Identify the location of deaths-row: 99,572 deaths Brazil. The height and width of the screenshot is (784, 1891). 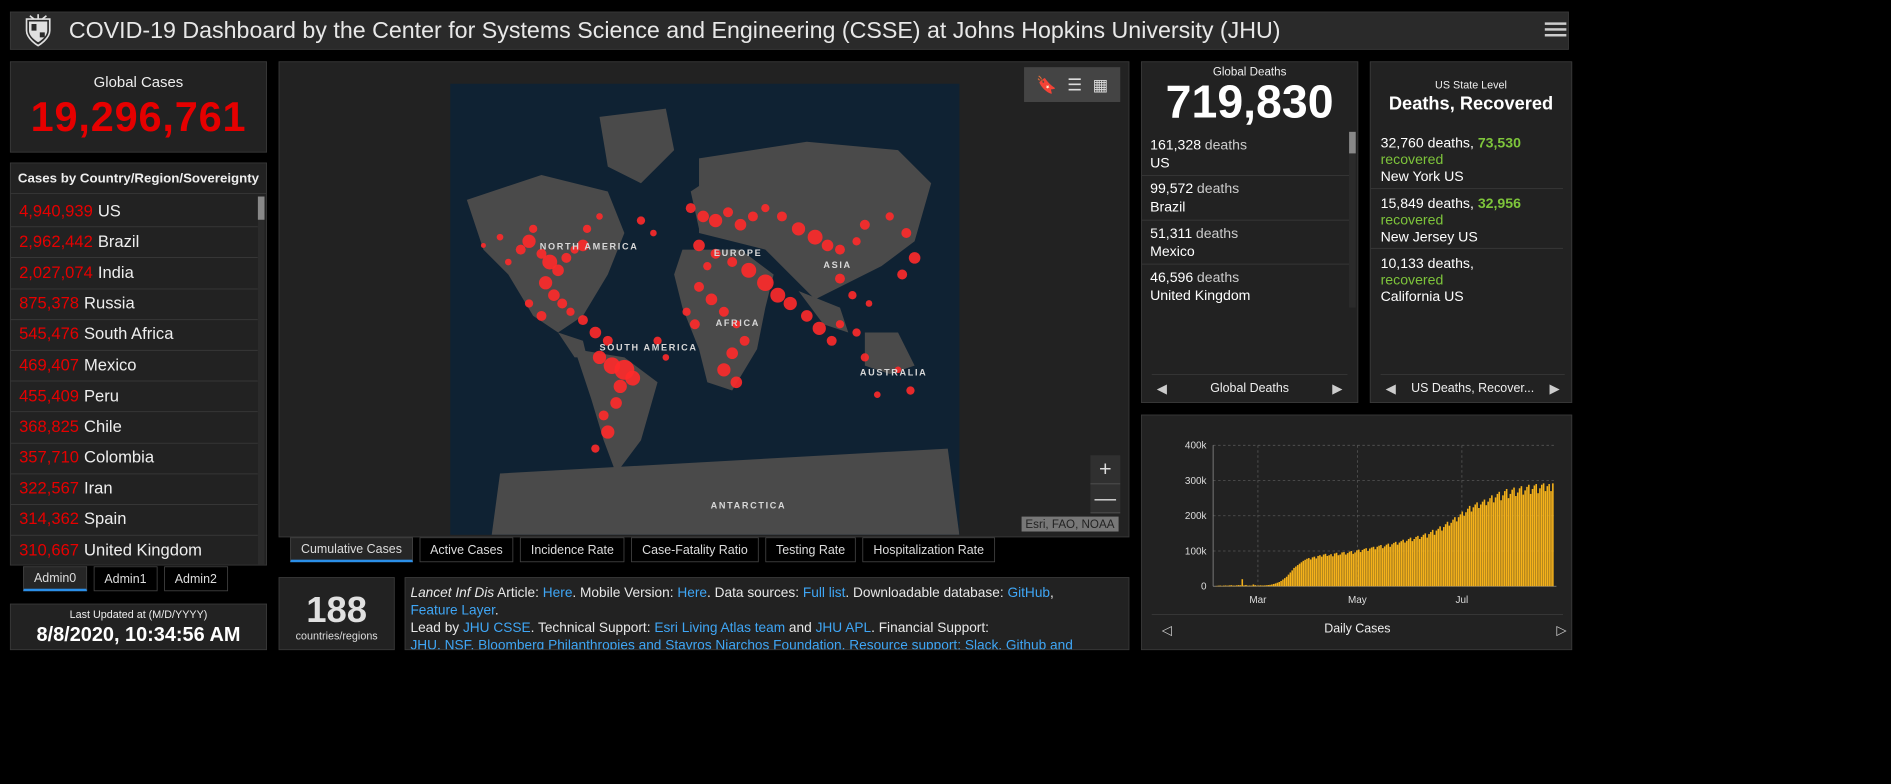
(1245, 198).